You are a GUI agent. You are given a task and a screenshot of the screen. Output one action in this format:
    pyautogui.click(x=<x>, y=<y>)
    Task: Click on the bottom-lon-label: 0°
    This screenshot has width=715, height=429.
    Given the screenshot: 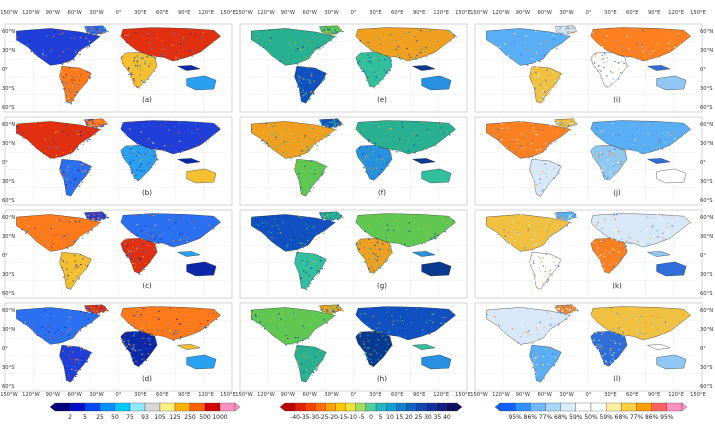 What is the action you would take?
    pyautogui.click(x=589, y=395)
    